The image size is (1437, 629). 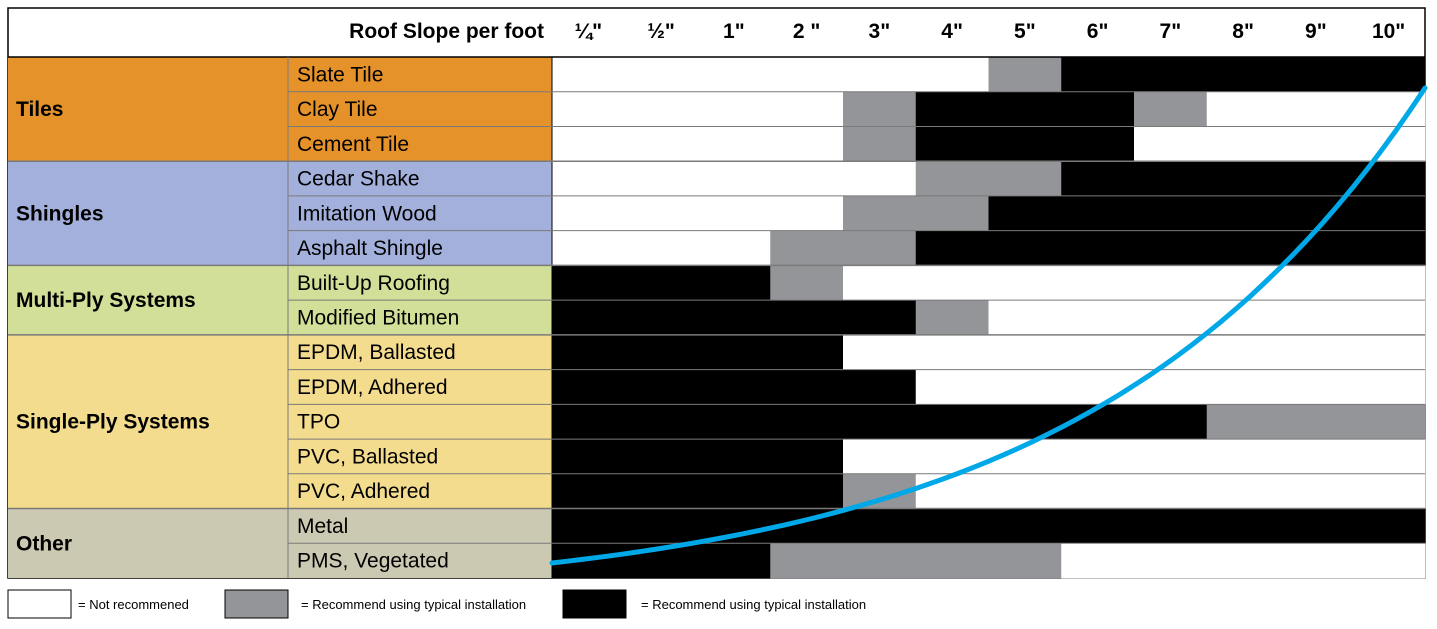 What do you see at coordinates (363, 491) in the screenshot?
I see `material-label: PVC, Adhered` at bounding box center [363, 491].